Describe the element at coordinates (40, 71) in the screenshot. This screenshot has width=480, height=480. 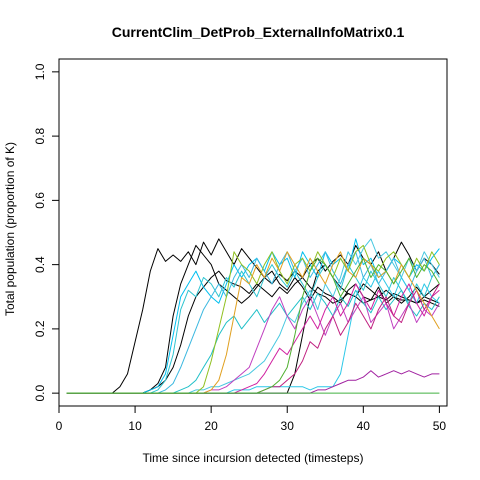
I see `y-tick-label: 1.0` at that location.